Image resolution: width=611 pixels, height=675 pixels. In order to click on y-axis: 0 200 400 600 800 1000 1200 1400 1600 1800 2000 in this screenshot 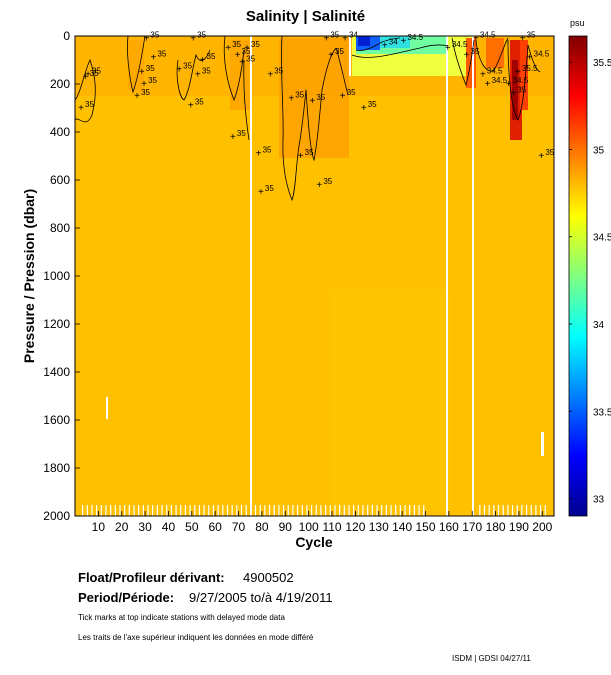, I will do `click(61, 276)`.